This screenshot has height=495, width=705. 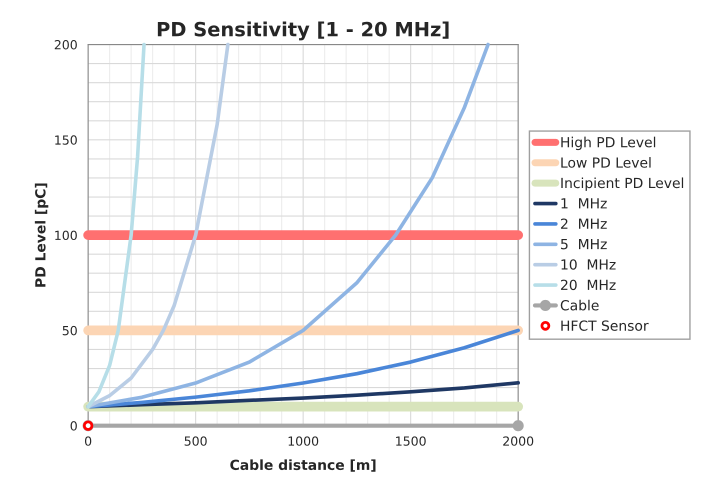 I want to click on legend-label: 10 MHz, so click(x=589, y=264).